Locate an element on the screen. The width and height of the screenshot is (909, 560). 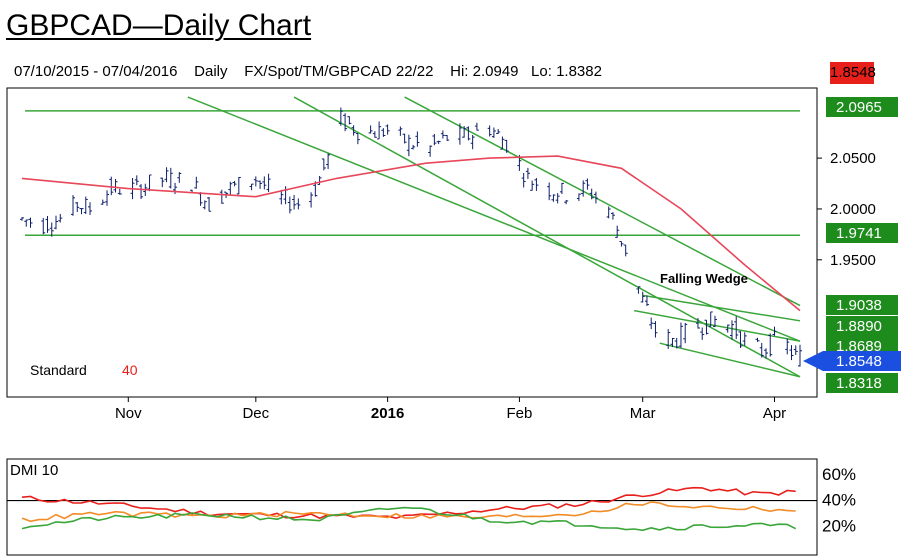
level-badge-label: 2.0965 is located at coordinates (859, 107).